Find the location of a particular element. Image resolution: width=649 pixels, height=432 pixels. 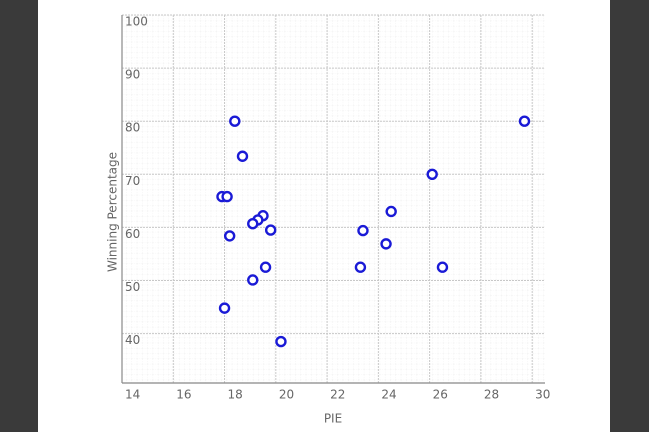

x-tick-label: 24 is located at coordinates (388, 395).